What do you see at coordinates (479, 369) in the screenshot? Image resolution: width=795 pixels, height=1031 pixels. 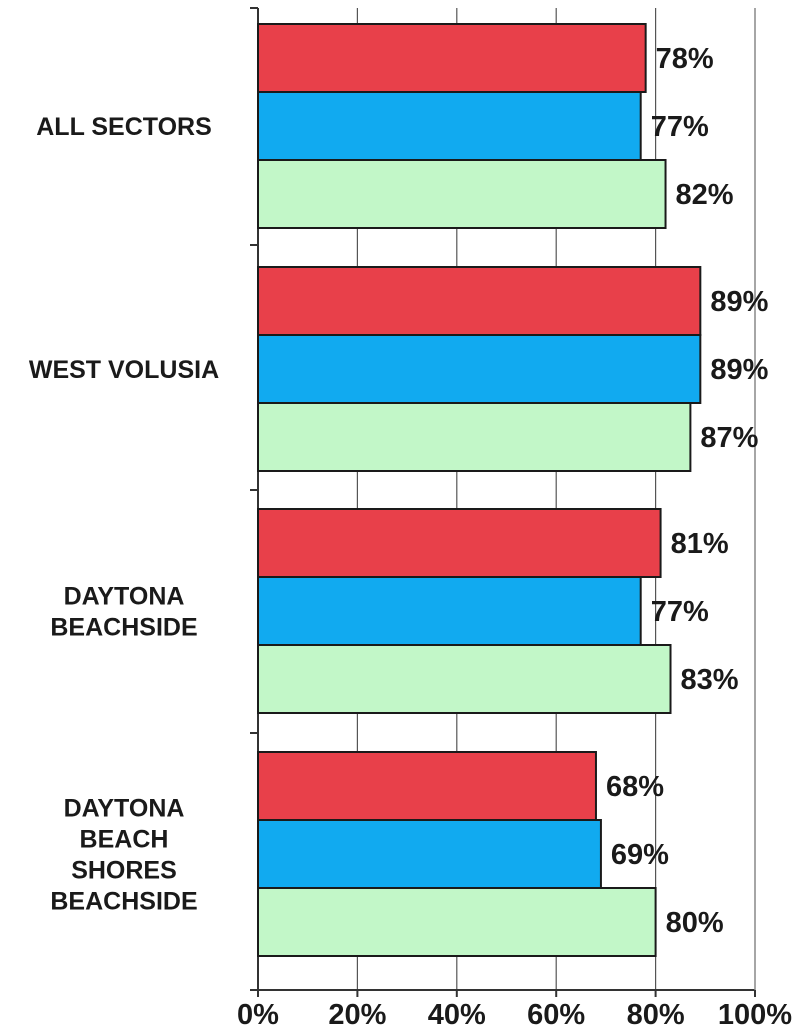 I see `bar-cat1-series1` at bounding box center [479, 369].